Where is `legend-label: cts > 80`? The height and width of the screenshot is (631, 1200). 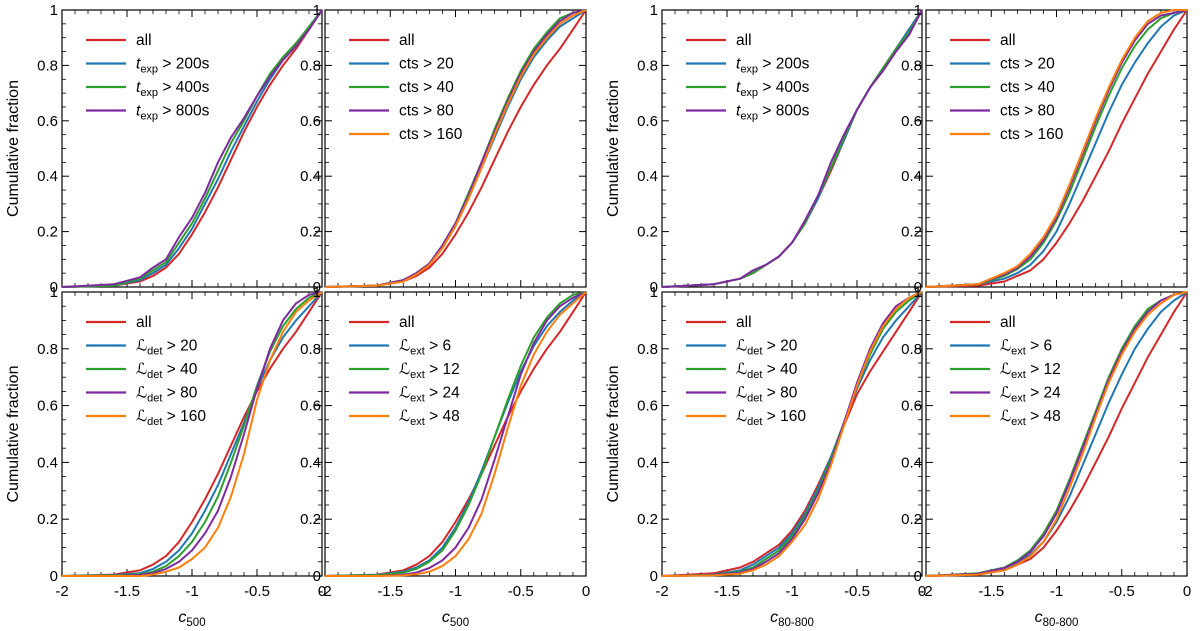
legend-label: cts > 80 is located at coordinates (426, 111).